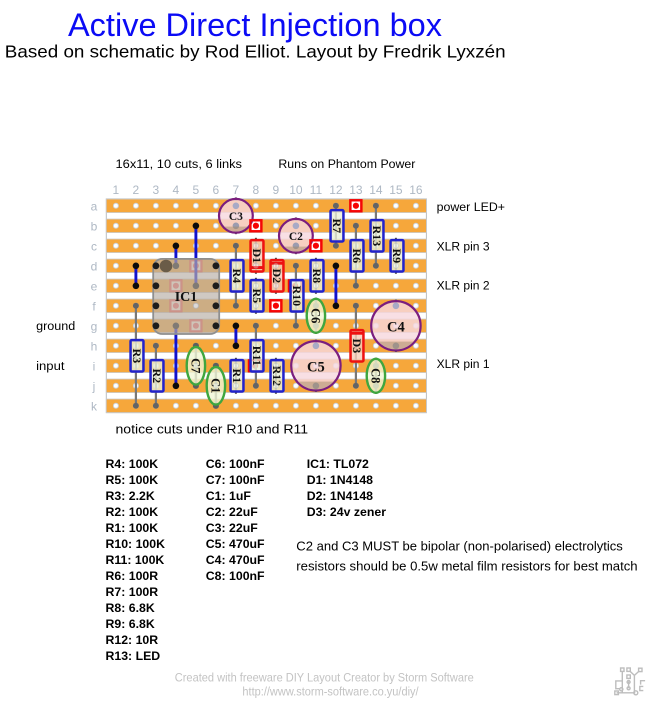 This screenshot has width=651, height=703. Describe the element at coordinates (337, 225) in the screenshot. I see `svg-text: R7` at that location.